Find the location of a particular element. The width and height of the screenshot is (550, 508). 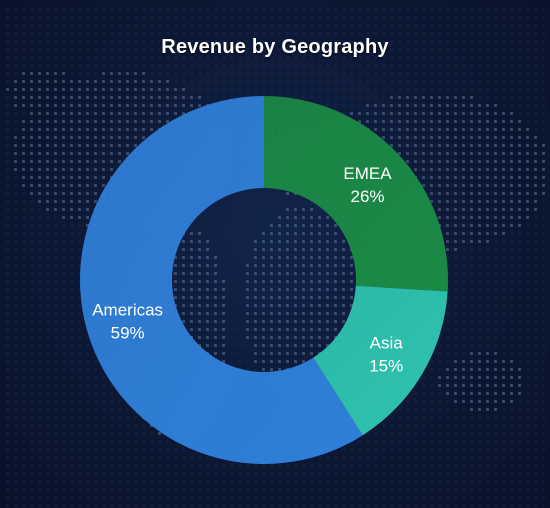

slice-asia is located at coordinates (380, 360).